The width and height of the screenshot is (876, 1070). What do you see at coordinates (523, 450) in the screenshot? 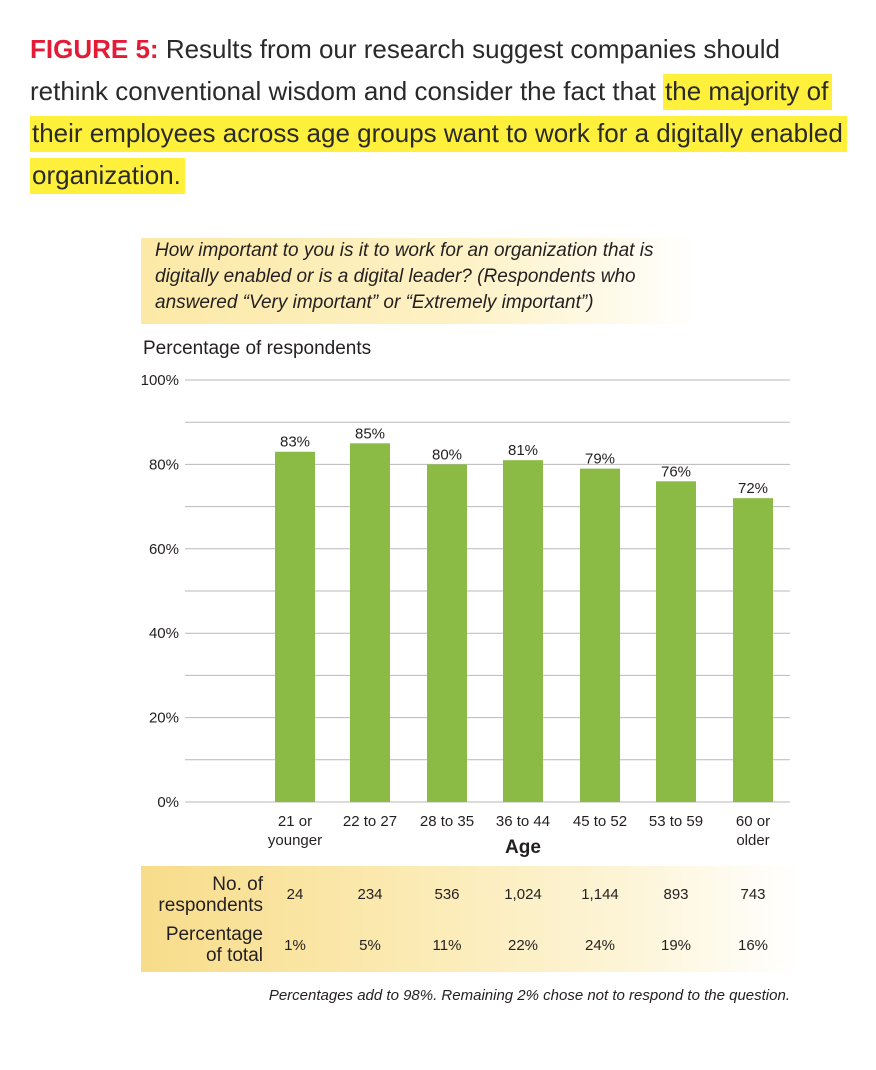
I see `data-label: 81%` at bounding box center [523, 450].